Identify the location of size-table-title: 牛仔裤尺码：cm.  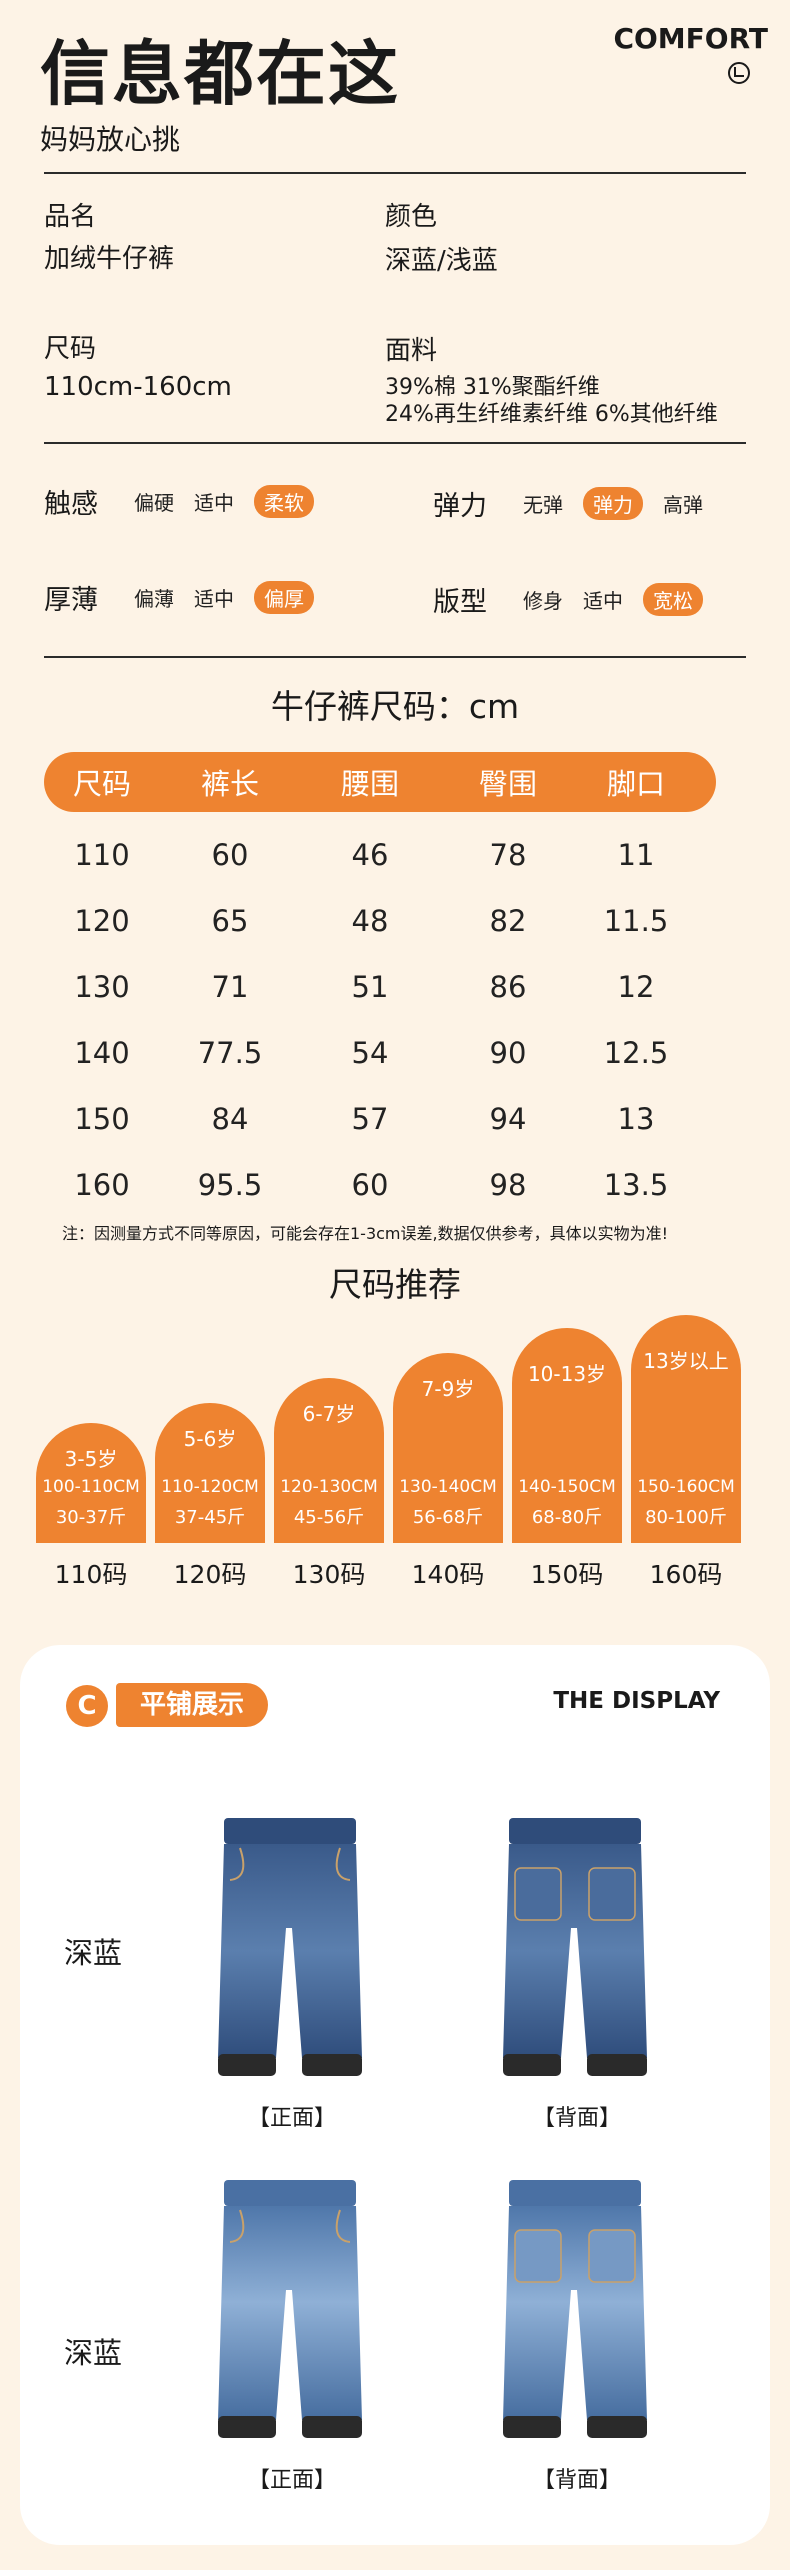
(395, 706).